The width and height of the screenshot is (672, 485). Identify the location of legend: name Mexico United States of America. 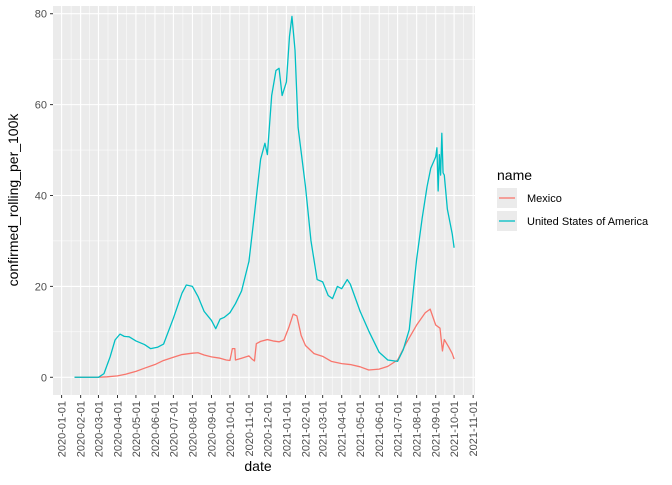
(573, 199).